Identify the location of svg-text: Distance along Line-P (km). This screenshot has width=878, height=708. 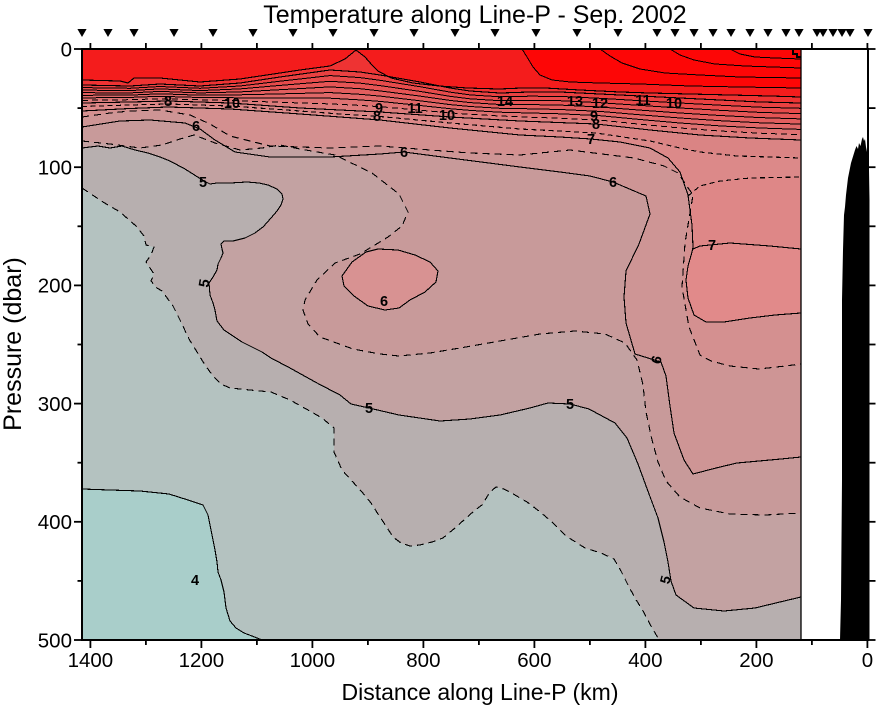
(480, 692).